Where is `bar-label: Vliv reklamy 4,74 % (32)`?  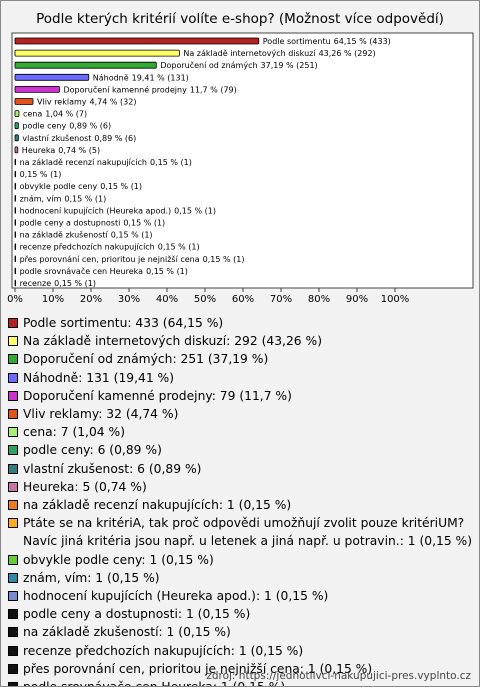 bar-label: Vliv reklamy 4,74 % (32) is located at coordinates (86, 101).